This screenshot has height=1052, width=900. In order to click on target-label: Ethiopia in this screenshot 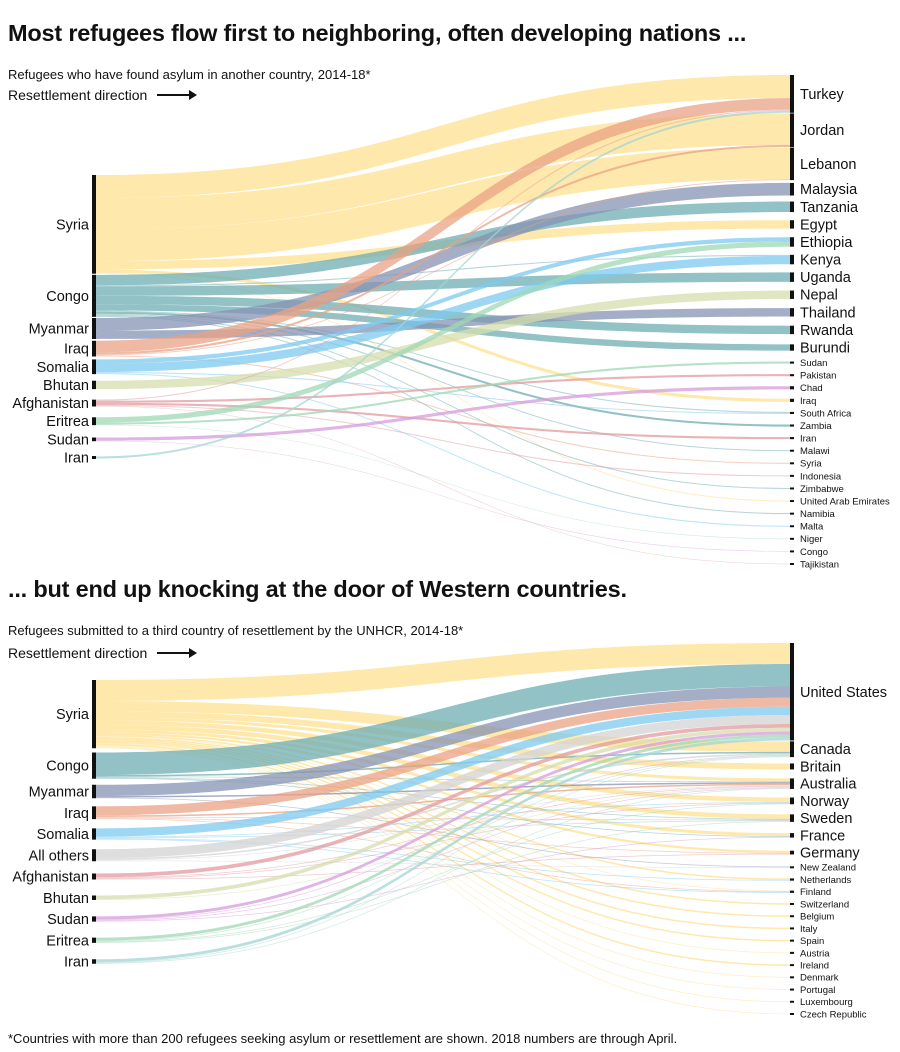, I will do `click(826, 243)`.